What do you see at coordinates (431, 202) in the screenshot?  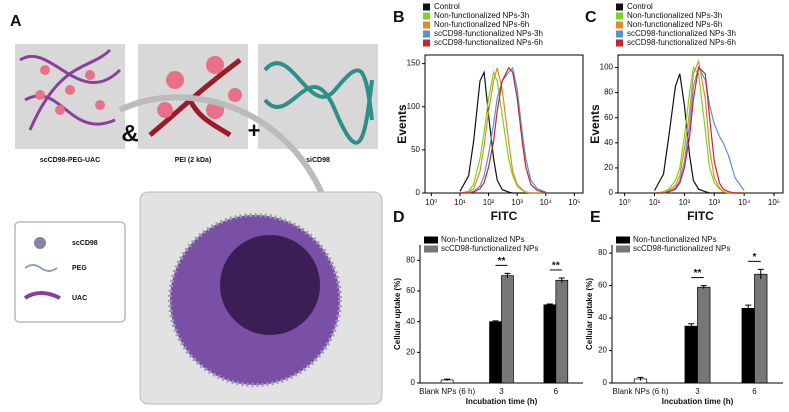 I see `x-tick-label: 10⁰` at bounding box center [431, 202].